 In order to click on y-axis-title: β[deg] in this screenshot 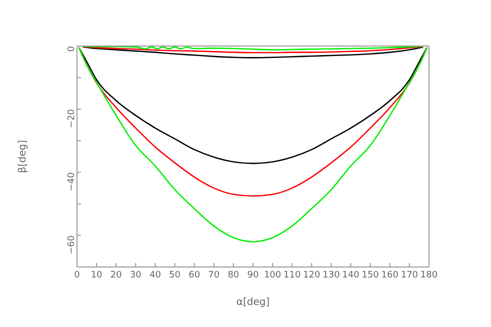, I will do `click(23, 157)`.